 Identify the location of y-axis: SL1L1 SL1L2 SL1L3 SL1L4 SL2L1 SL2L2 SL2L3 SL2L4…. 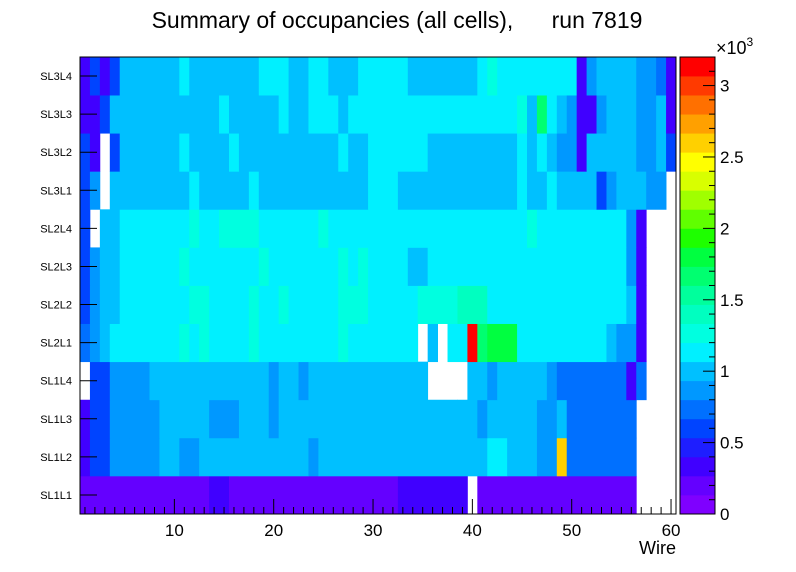
(68, 286).